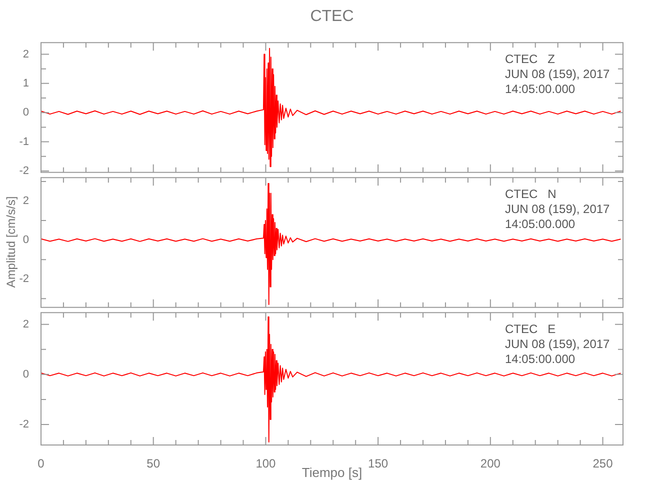 The height and width of the screenshot is (500, 650). I want to click on x-tick-label: 200, so click(490, 463).